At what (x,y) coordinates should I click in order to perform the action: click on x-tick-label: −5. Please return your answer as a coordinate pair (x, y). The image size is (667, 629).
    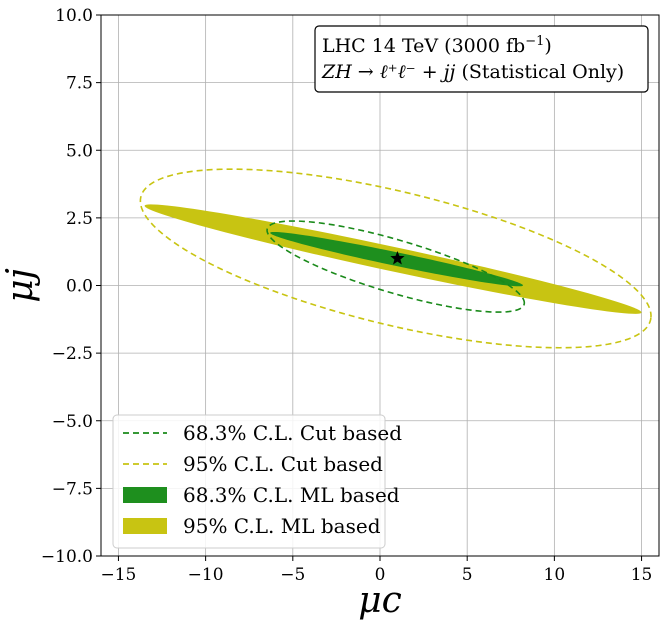
    Looking at the image, I should click on (292, 575).